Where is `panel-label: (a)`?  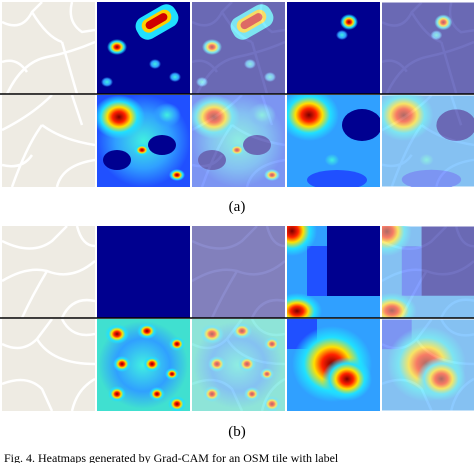 panel-label: (a) is located at coordinates (237, 207).